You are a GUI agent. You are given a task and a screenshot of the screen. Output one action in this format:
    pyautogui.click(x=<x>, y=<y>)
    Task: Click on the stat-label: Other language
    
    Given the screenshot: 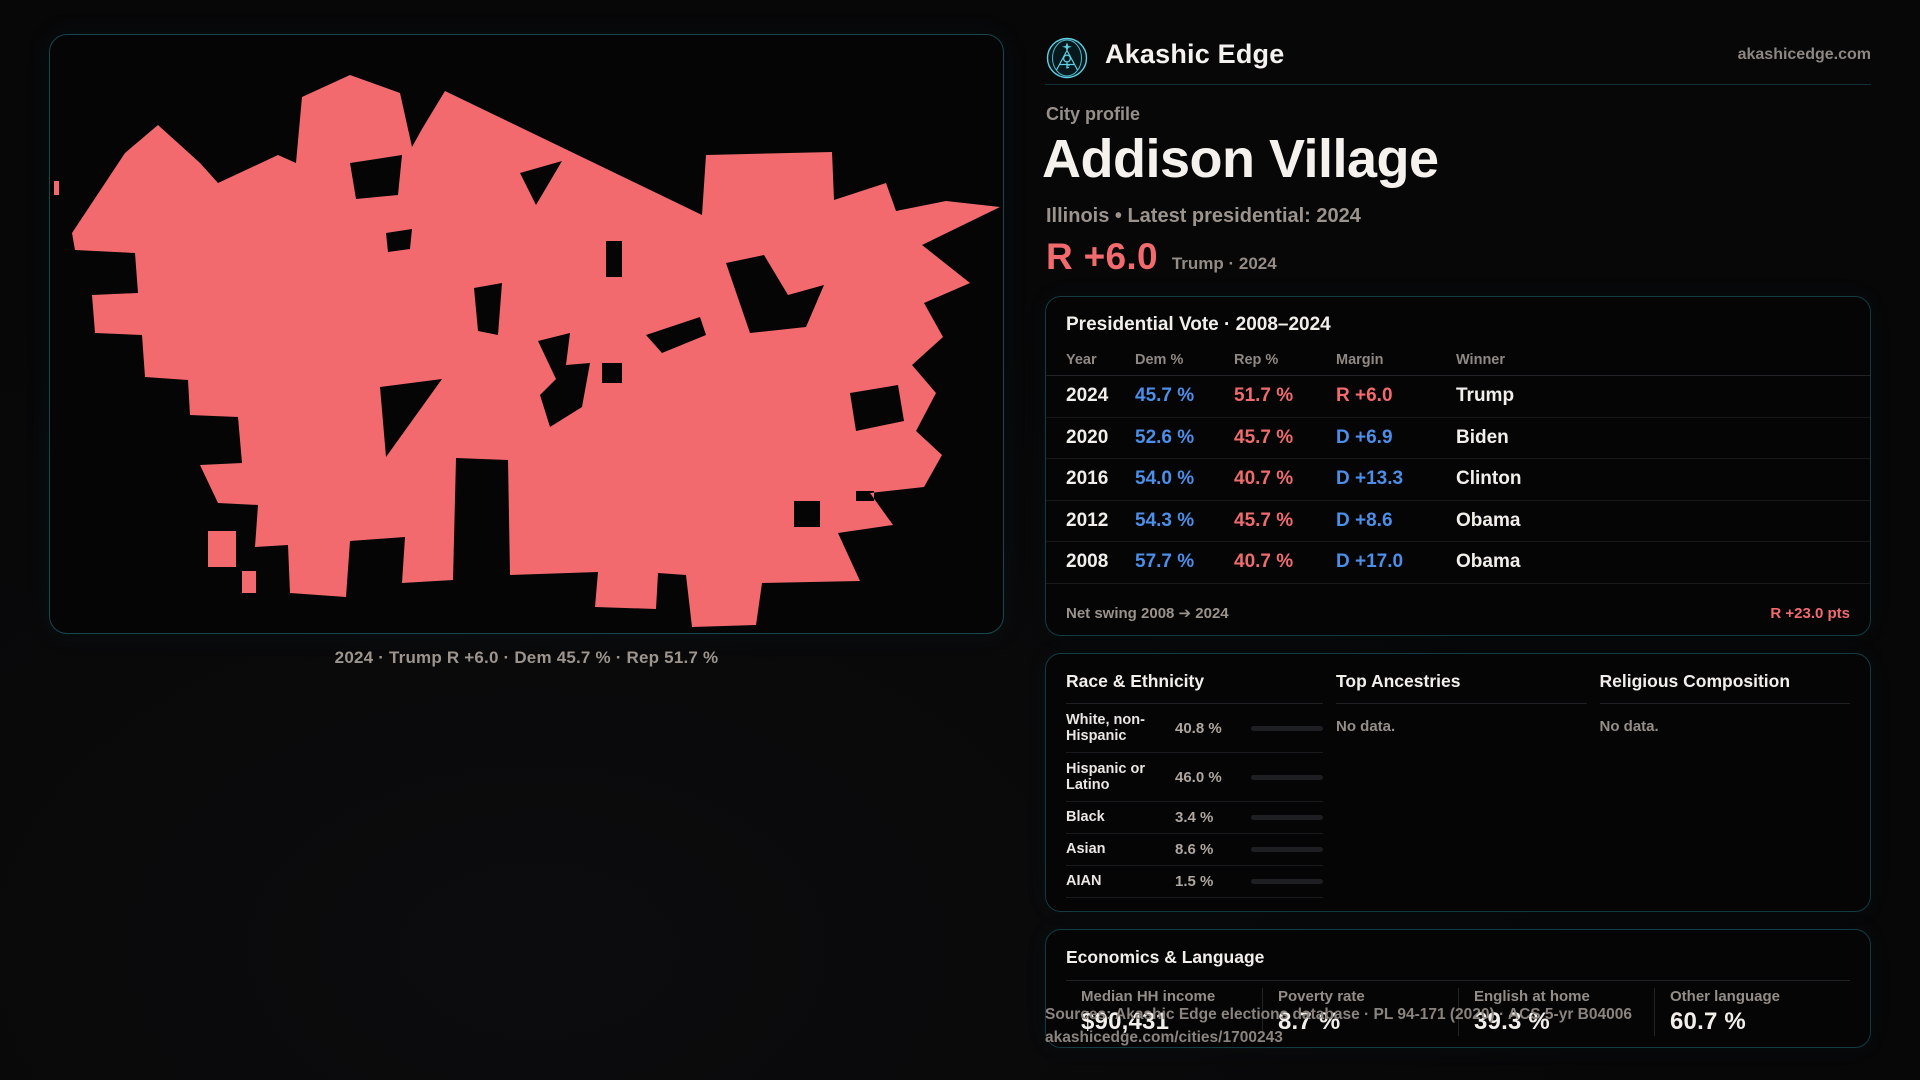 What is the action you would take?
    pyautogui.click(x=1725, y=996)
    